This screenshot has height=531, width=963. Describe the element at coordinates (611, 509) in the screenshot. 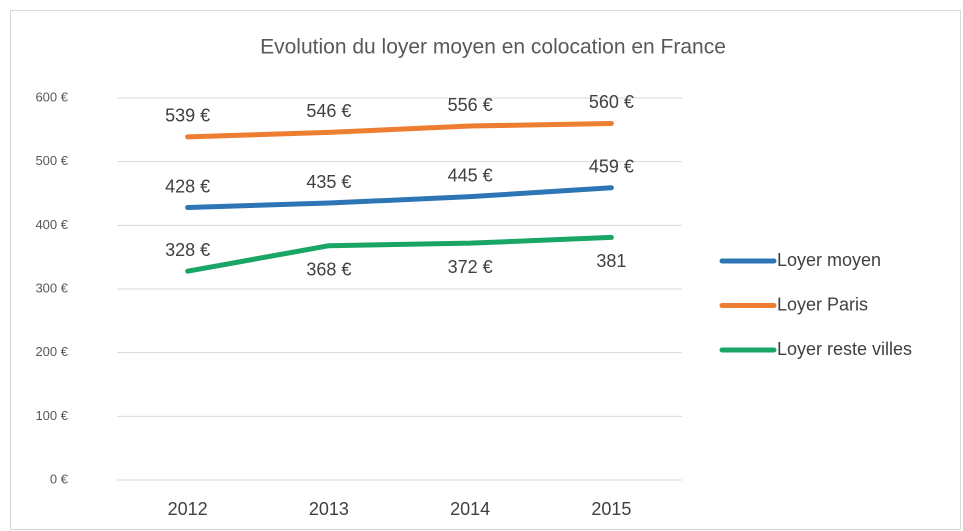

I see `x-tick-label: 2015` at that location.